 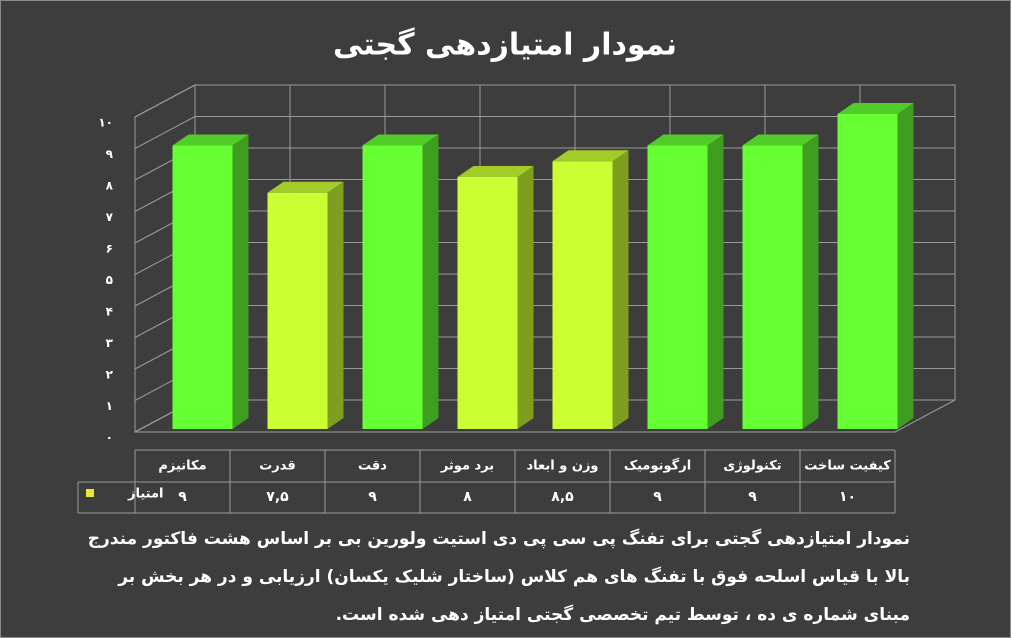 I want to click on x-tick-label: مکانیزم, so click(x=182, y=466).